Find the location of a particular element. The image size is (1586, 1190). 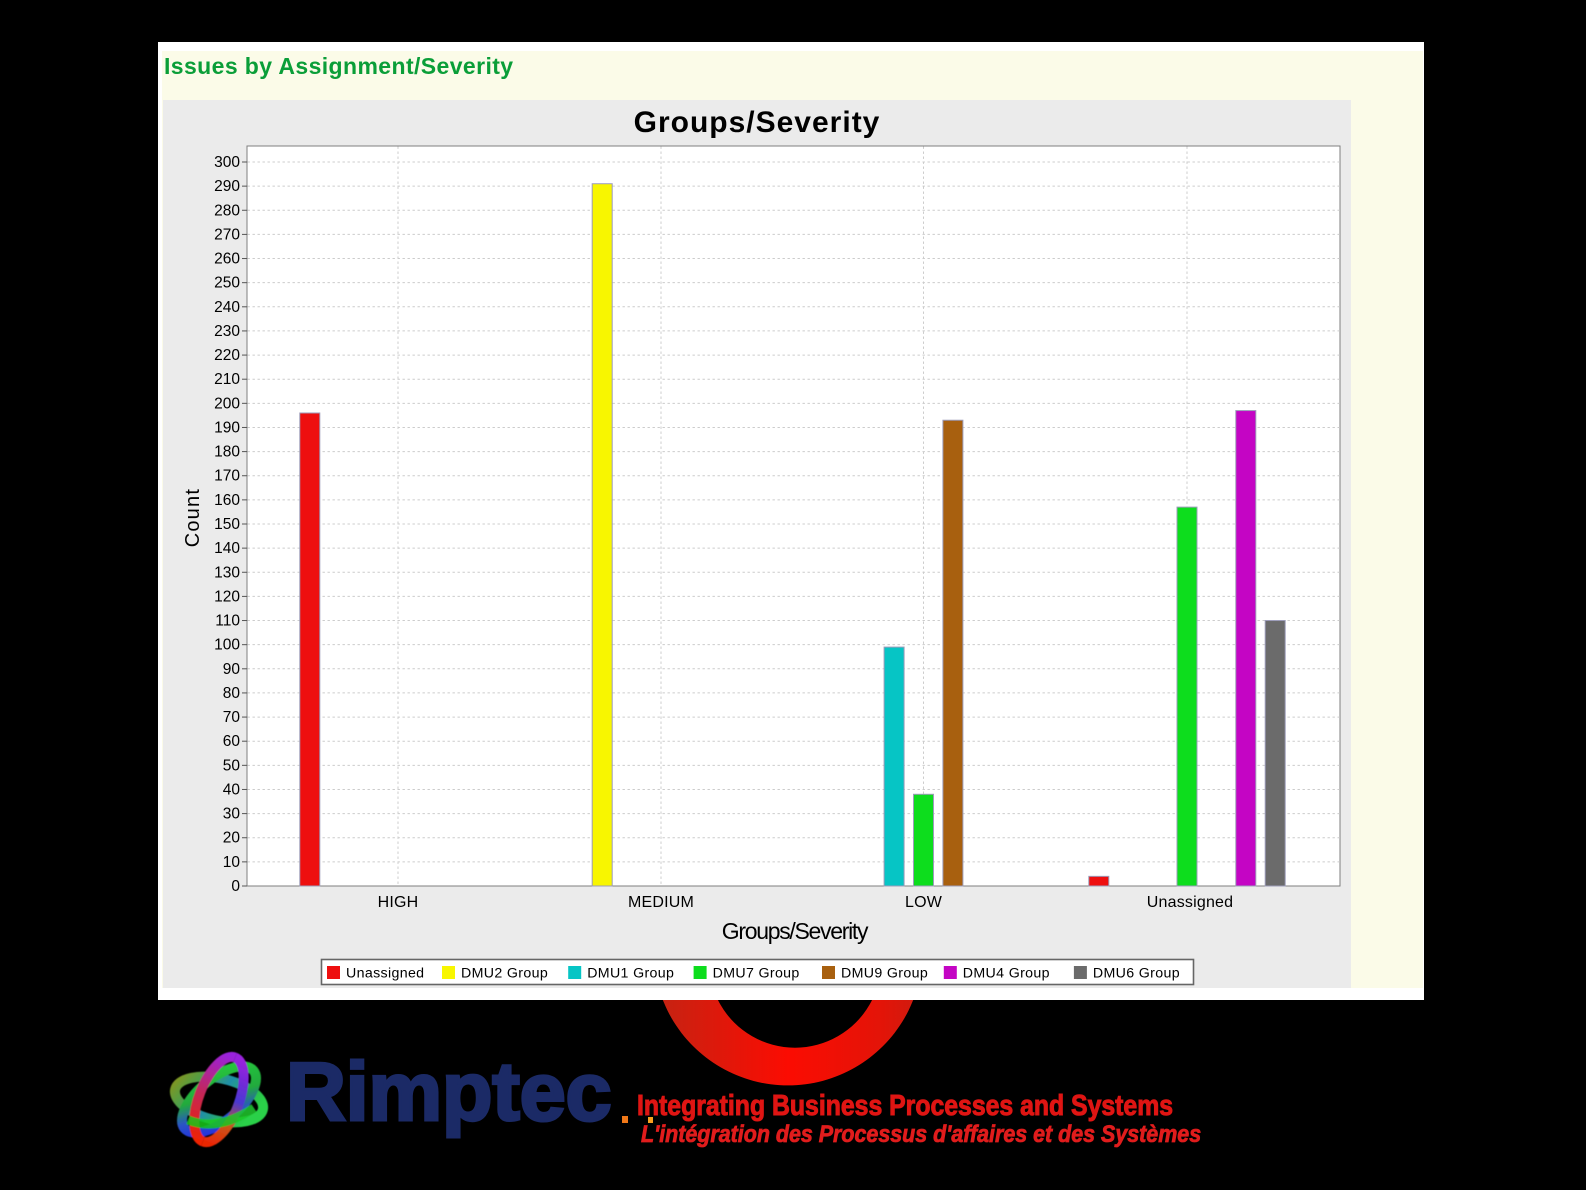

svg-text: 250 is located at coordinates (227, 283).